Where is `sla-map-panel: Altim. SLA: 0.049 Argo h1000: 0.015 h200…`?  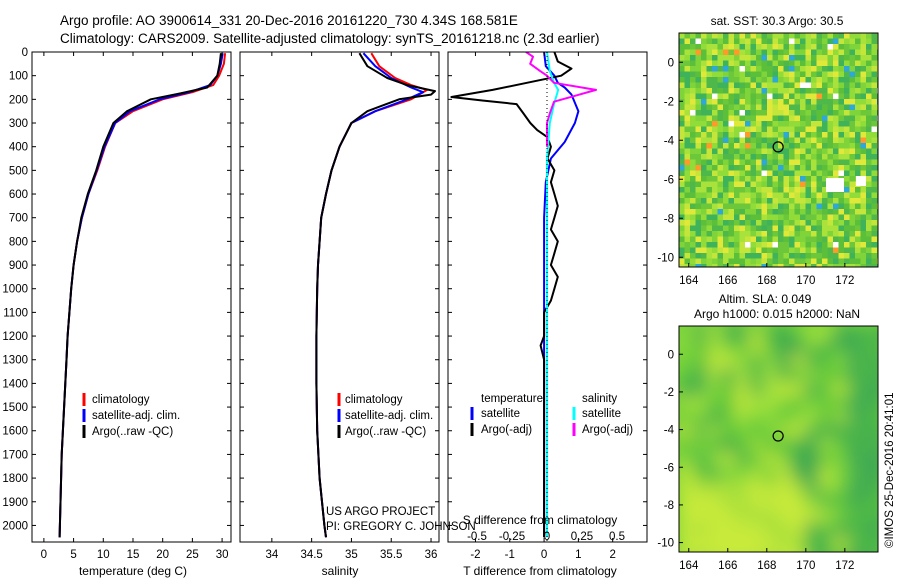
sla-map-panel: Altim. SLA: 0.049 Argo h1000: 0.015 h200… is located at coordinates (768, 432).